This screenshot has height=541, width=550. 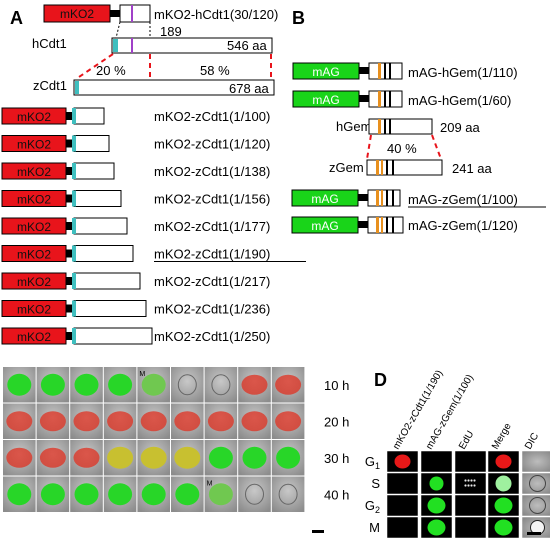 I want to click on hcdt1-length: 546 aa, so click(x=247, y=45).